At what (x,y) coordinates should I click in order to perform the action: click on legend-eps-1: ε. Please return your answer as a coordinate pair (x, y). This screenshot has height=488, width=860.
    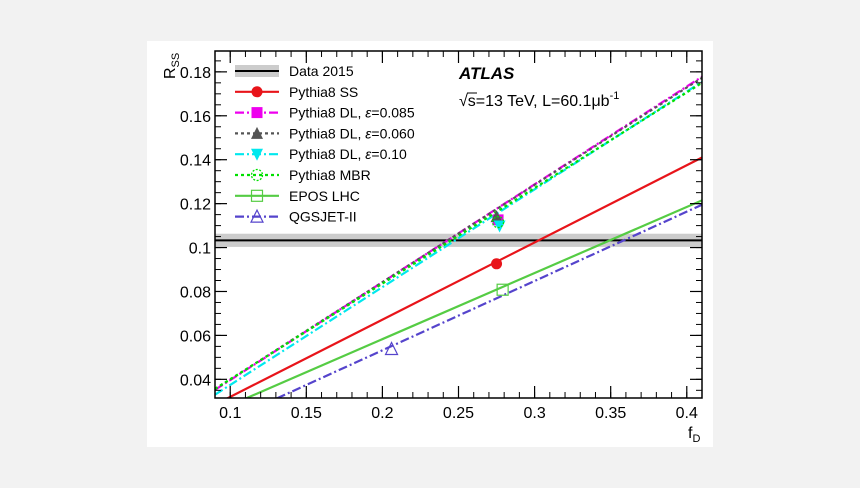
    Looking at the image, I should click on (368, 113).